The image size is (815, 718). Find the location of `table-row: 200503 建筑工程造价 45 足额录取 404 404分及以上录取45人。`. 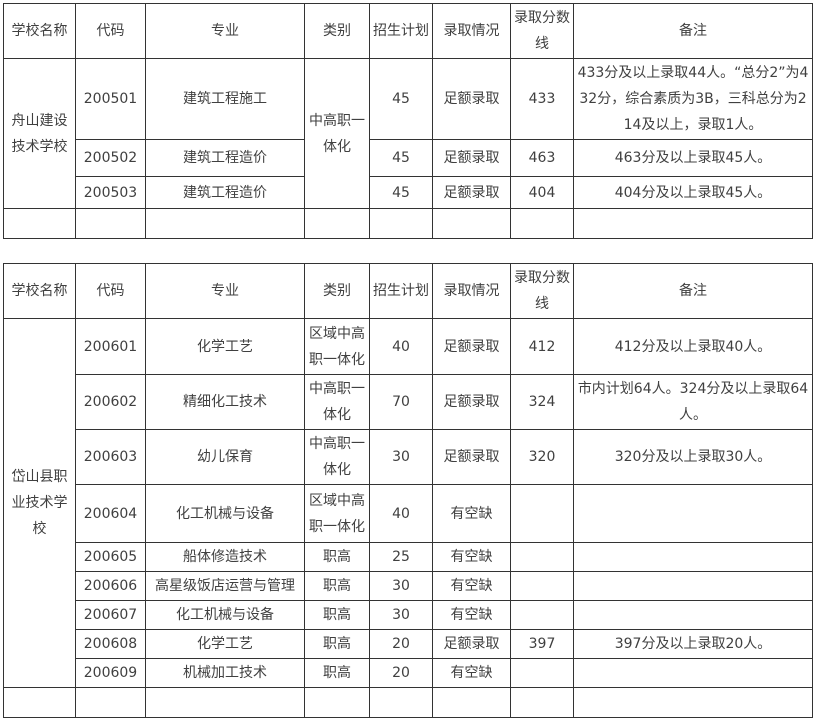

table-row: 200503 建筑工程造价 45 足额录取 404 404分及以上录取45人。 is located at coordinates (408, 192).